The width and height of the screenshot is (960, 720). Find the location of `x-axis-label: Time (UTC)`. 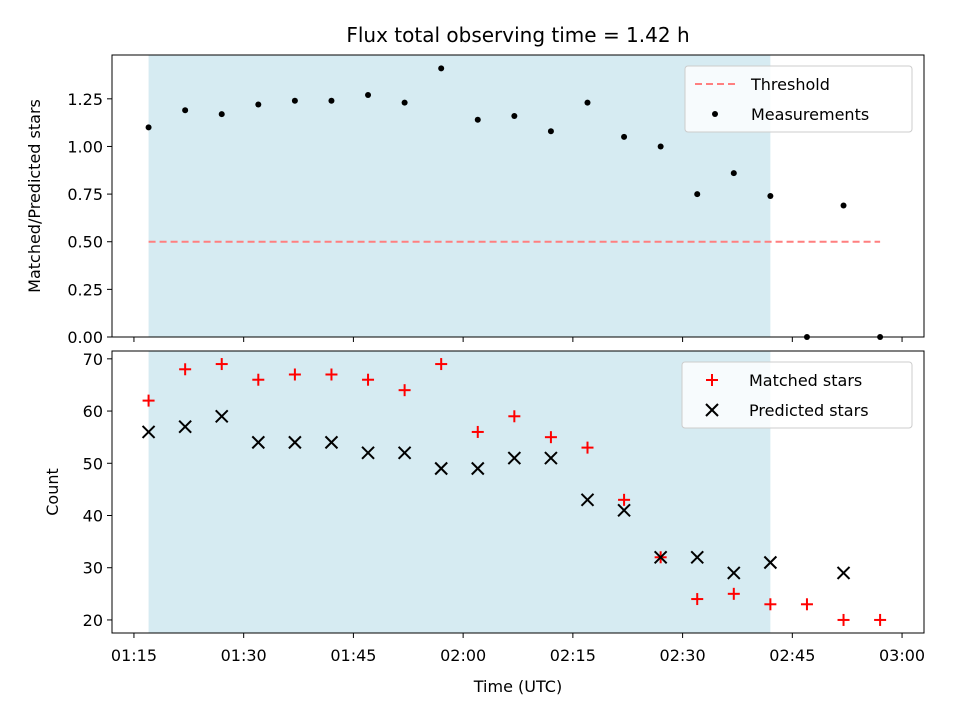

x-axis-label: Time (UTC) is located at coordinates (517, 686).